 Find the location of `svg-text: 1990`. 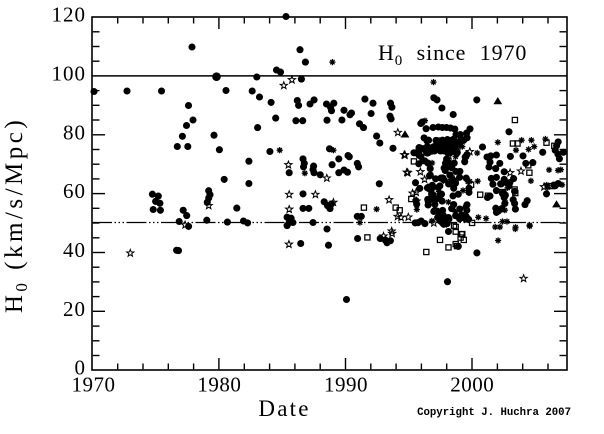

svg-text: 1990 is located at coordinates (346, 385).